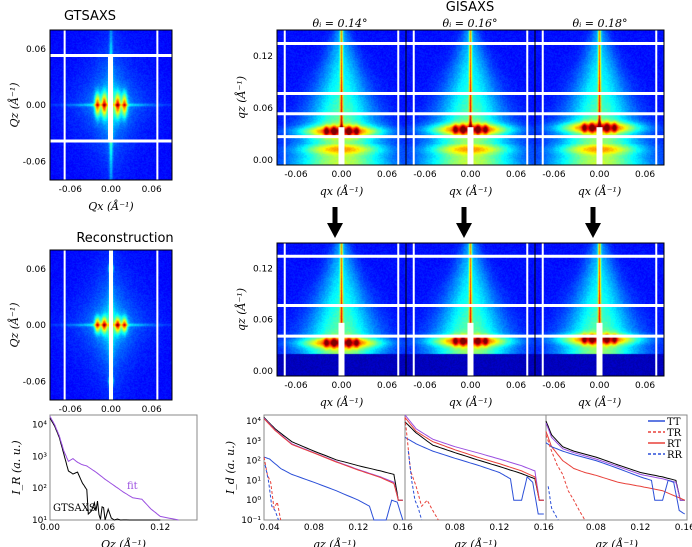 The height and width of the screenshot is (547, 692). Describe the element at coordinates (50, 528) in the screenshot. I see `ir-plot-xtick-label: 0.00` at that location.